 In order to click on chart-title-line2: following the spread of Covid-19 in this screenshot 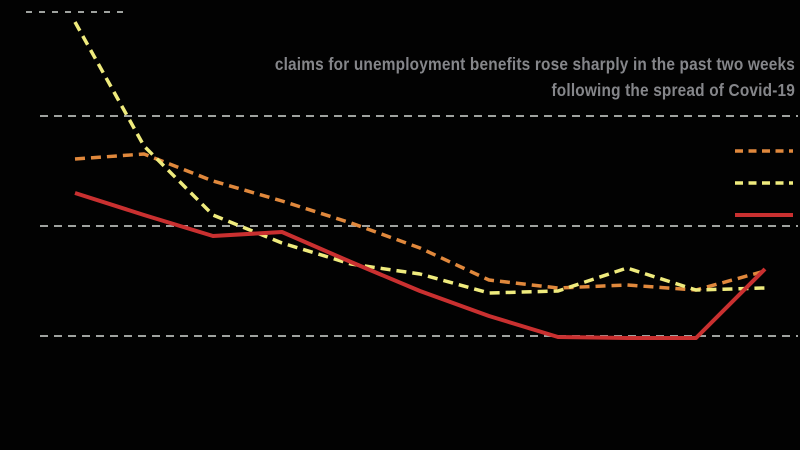, I will do `click(673, 90)`.